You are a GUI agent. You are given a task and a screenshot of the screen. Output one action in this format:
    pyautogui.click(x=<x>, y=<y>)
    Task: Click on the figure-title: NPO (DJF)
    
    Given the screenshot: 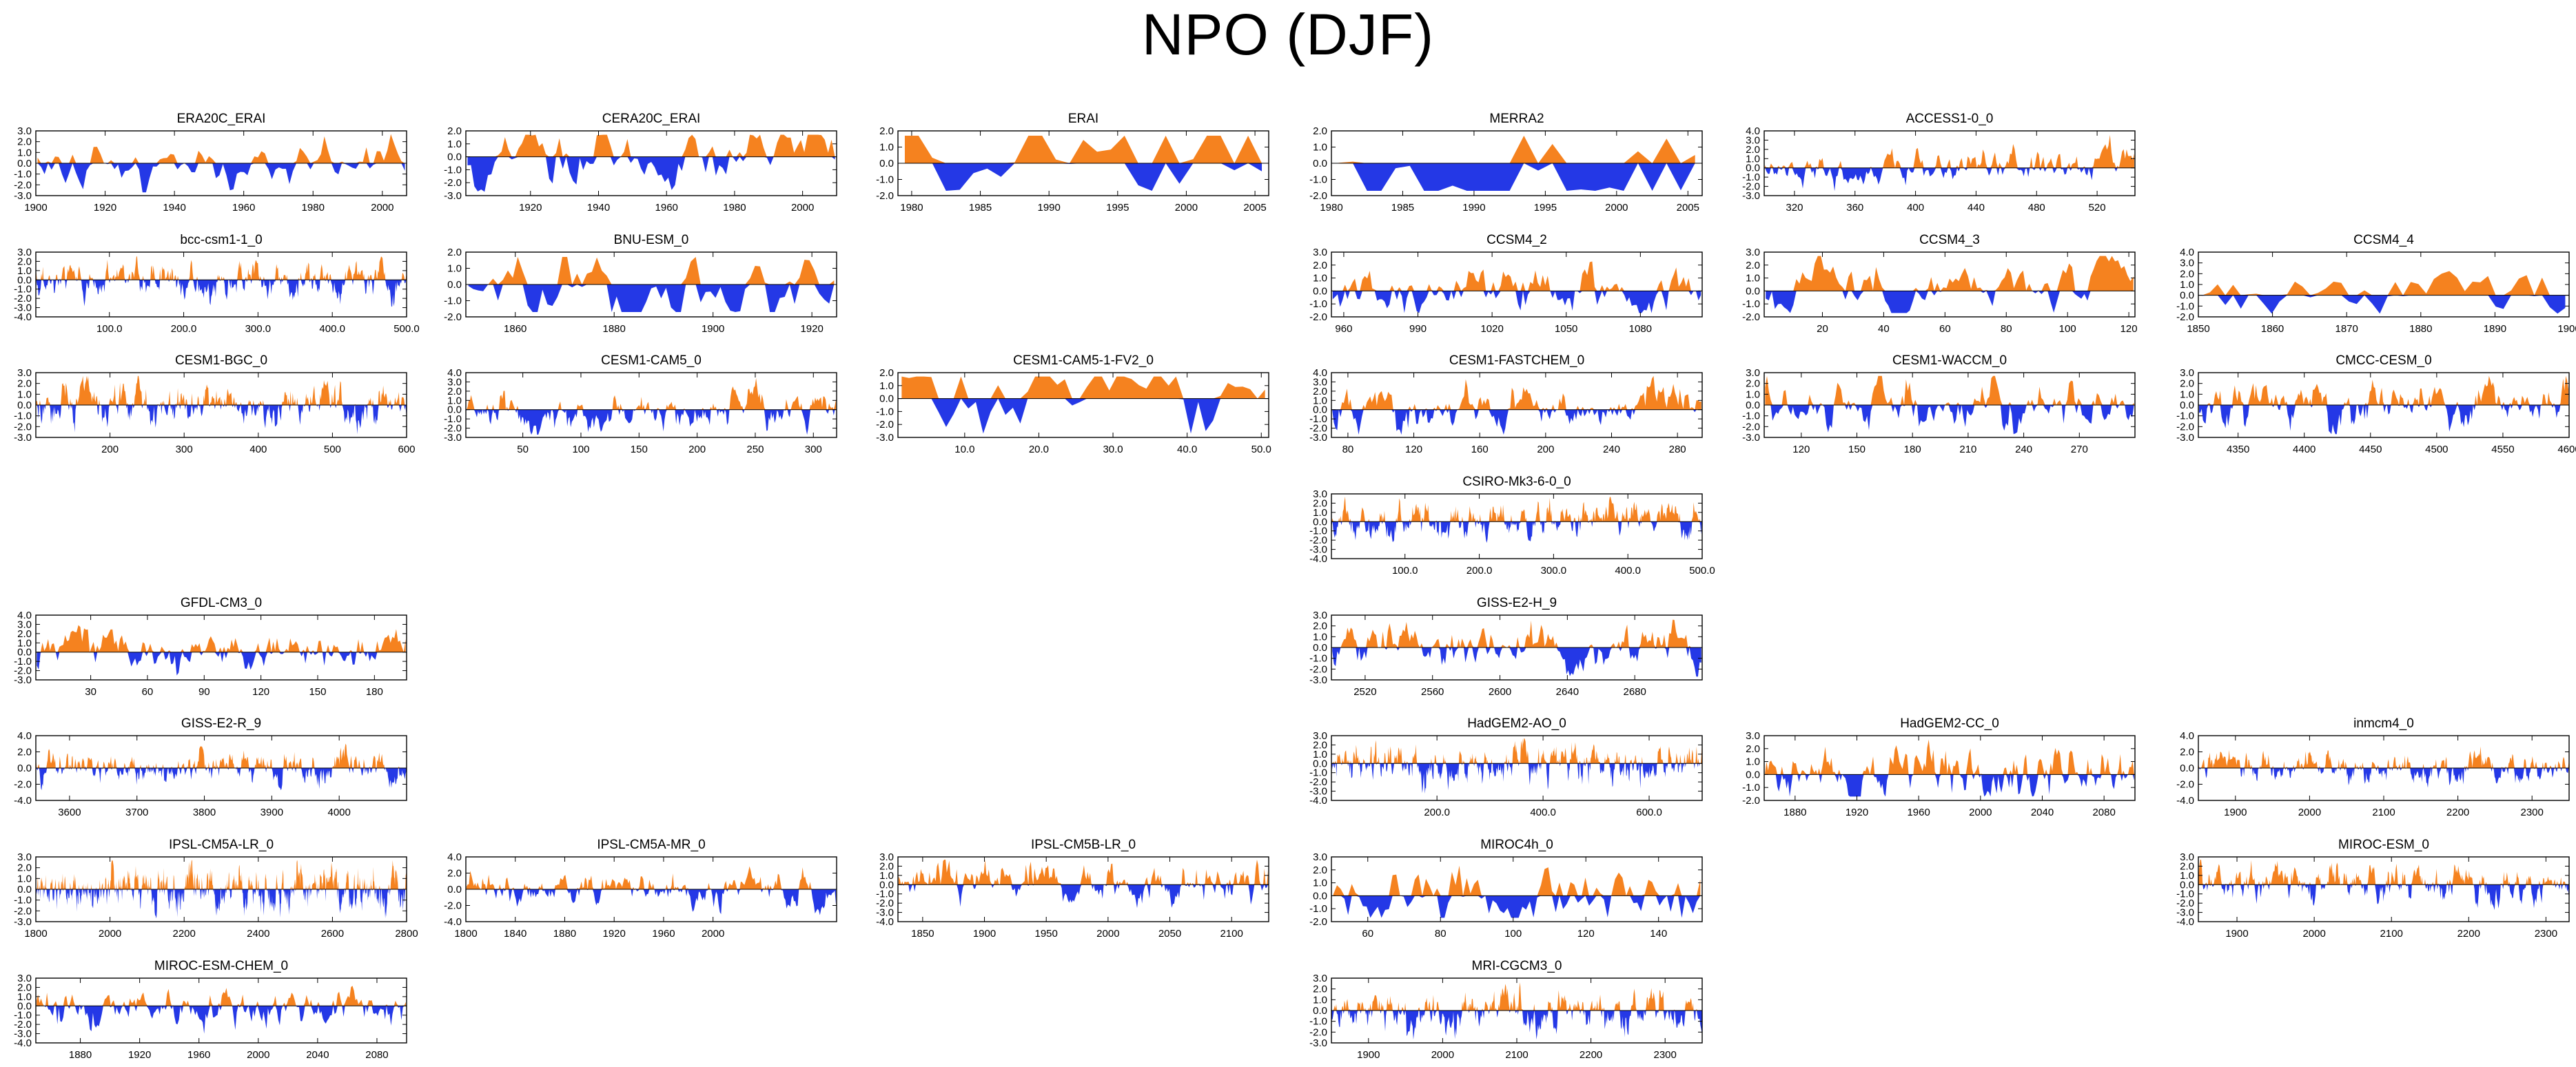 What is the action you would take?
    pyautogui.click(x=1288, y=34)
    